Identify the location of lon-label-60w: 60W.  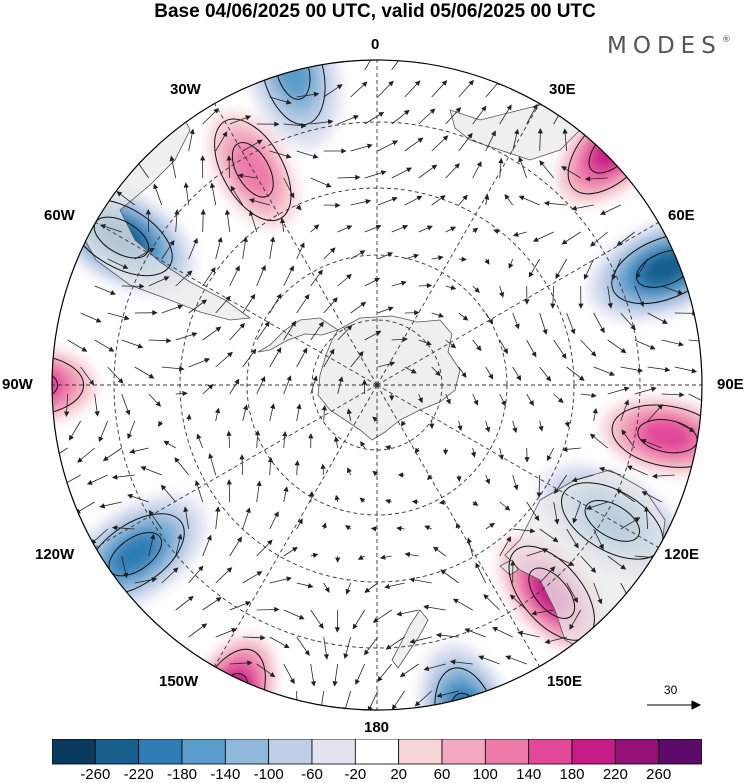
(59, 215).